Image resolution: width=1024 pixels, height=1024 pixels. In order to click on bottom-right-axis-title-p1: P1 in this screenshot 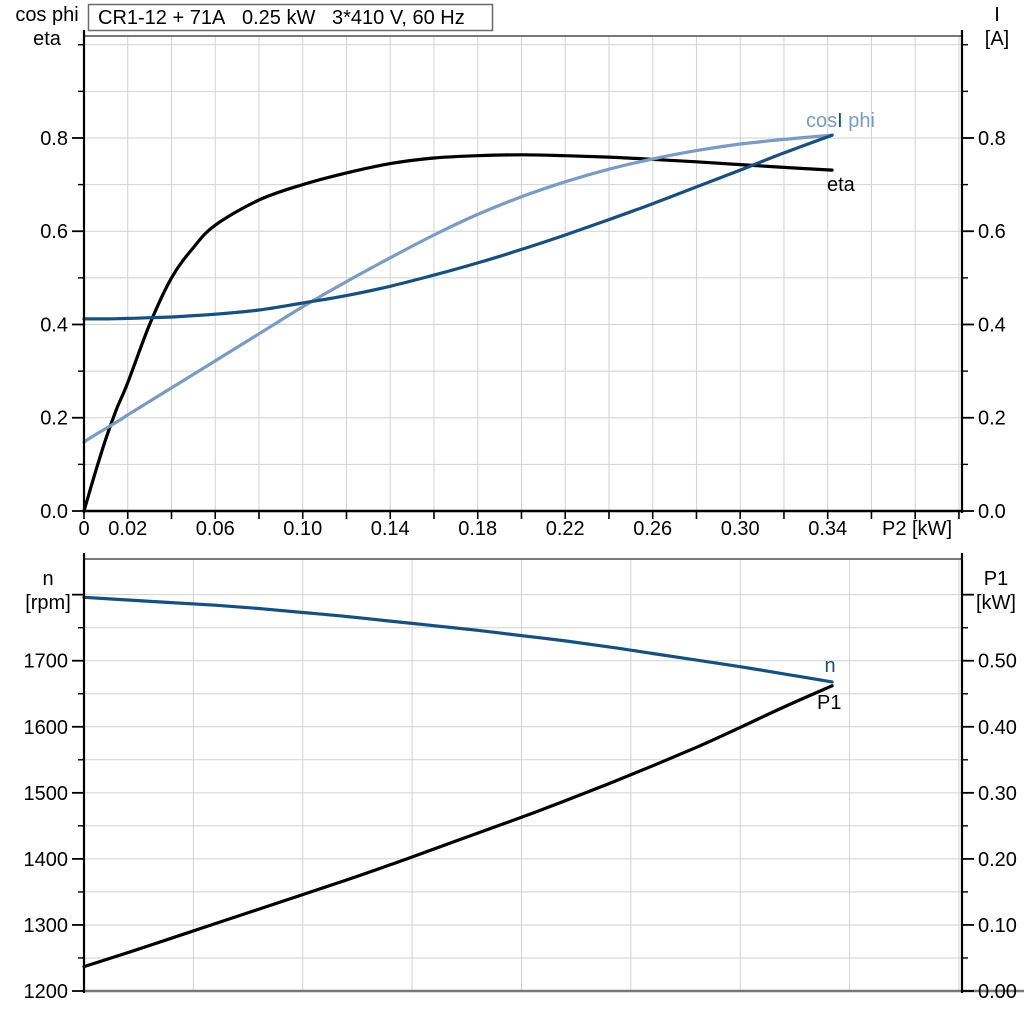, I will do `click(996, 579)`.